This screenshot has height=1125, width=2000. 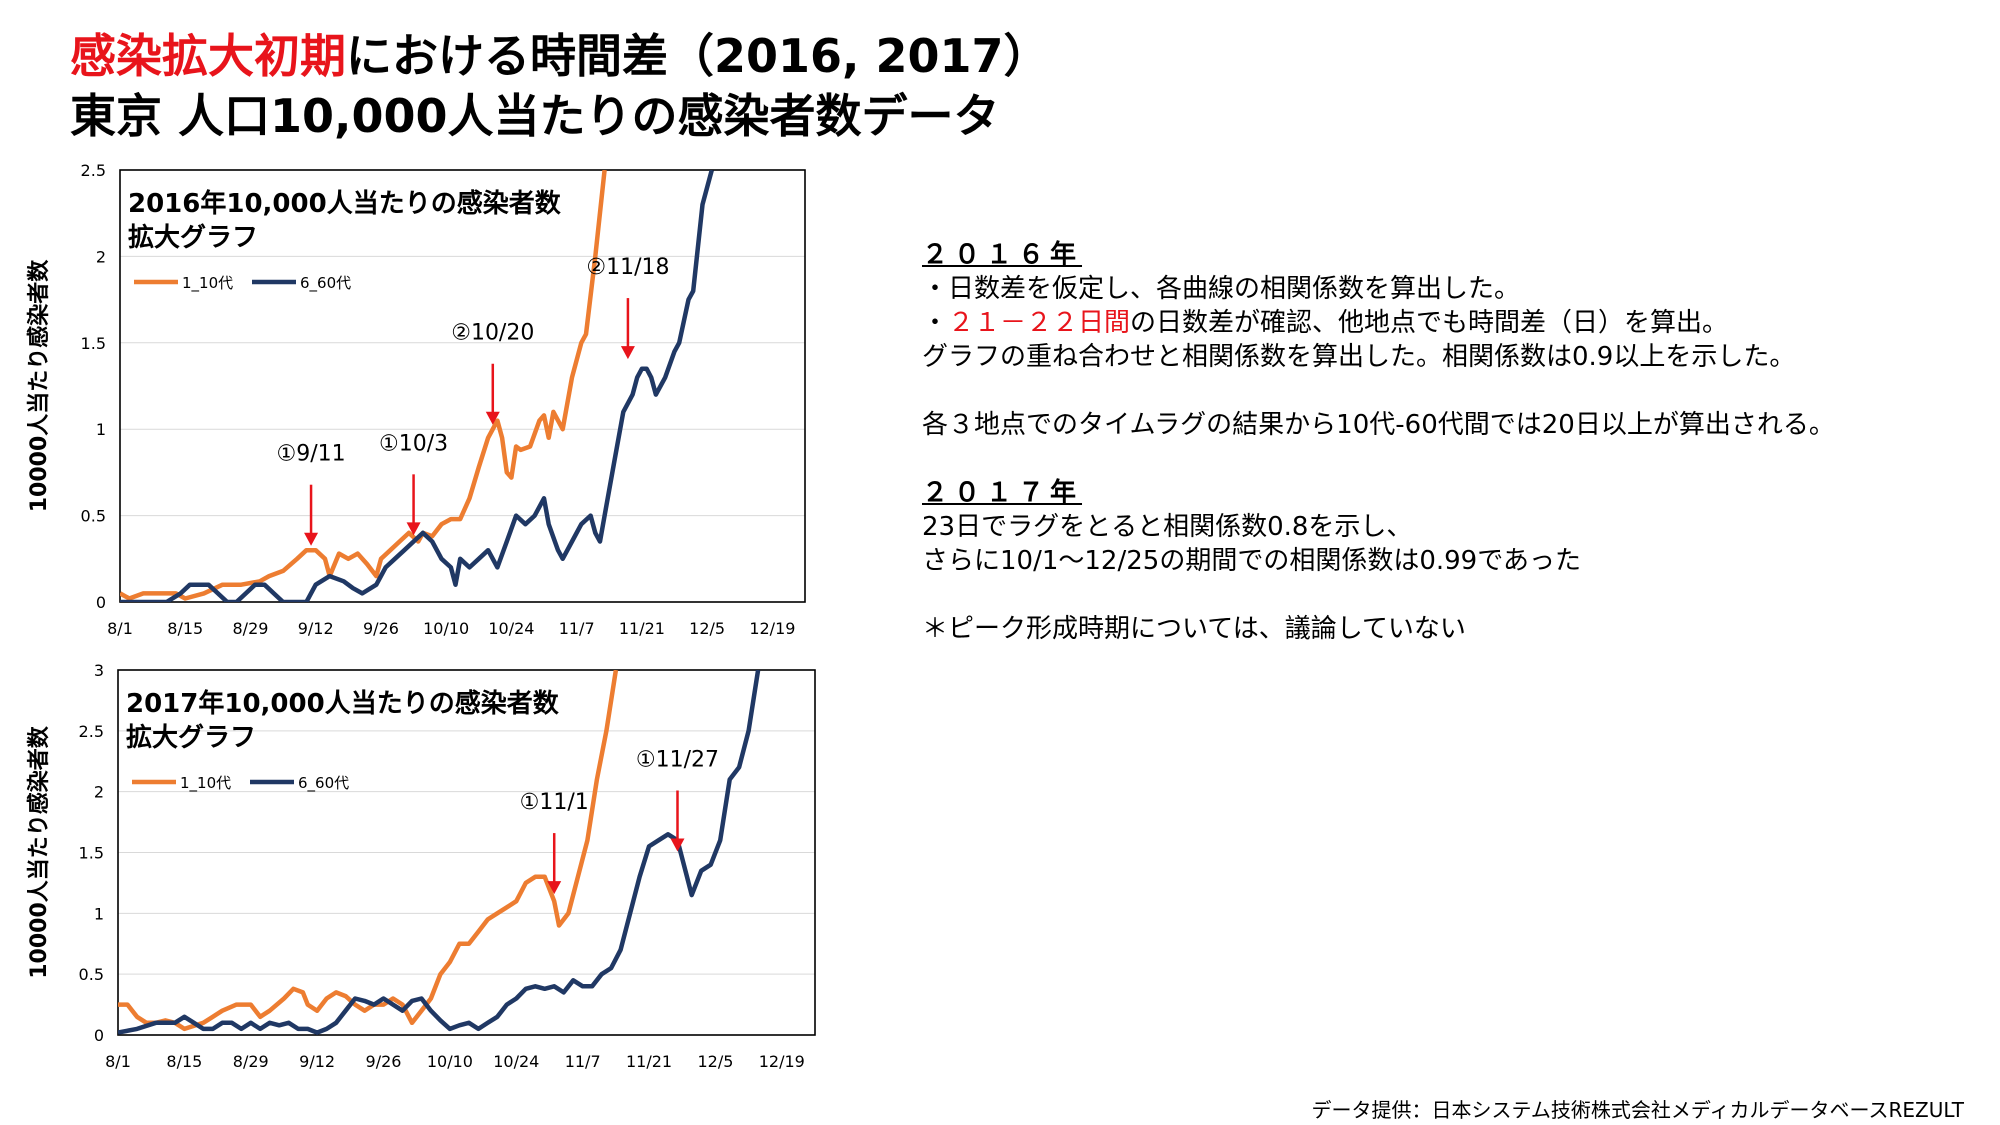 What do you see at coordinates (677, 760) in the screenshot?
I see `annotation-label: ①11/27` at bounding box center [677, 760].